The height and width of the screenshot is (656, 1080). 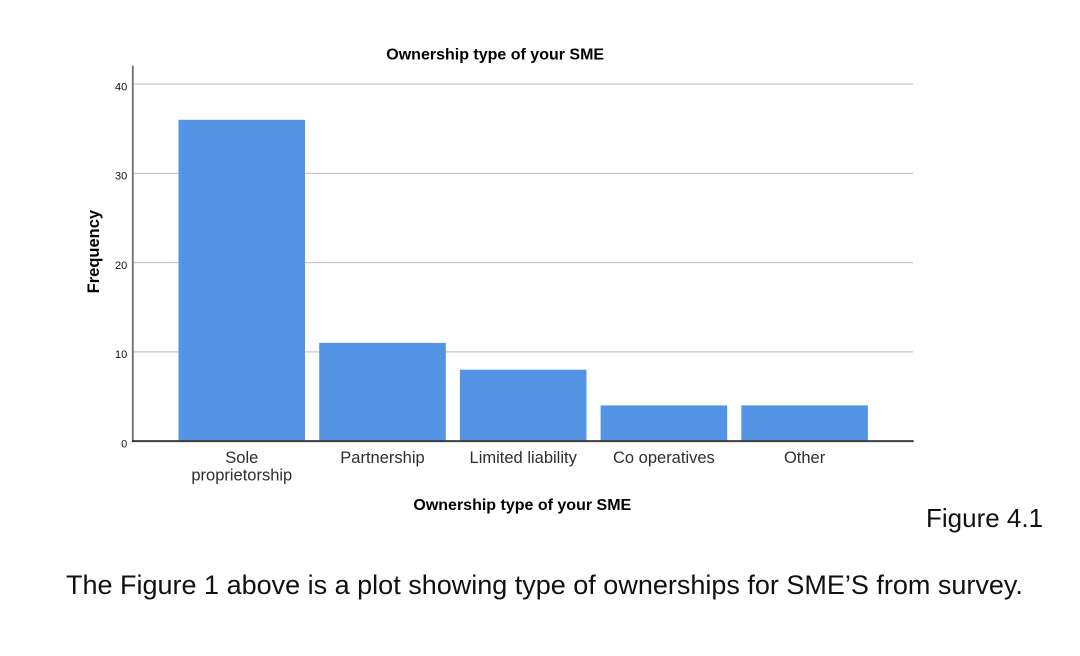 What do you see at coordinates (382, 458) in the screenshot?
I see `svg-text: Partnership` at bounding box center [382, 458].